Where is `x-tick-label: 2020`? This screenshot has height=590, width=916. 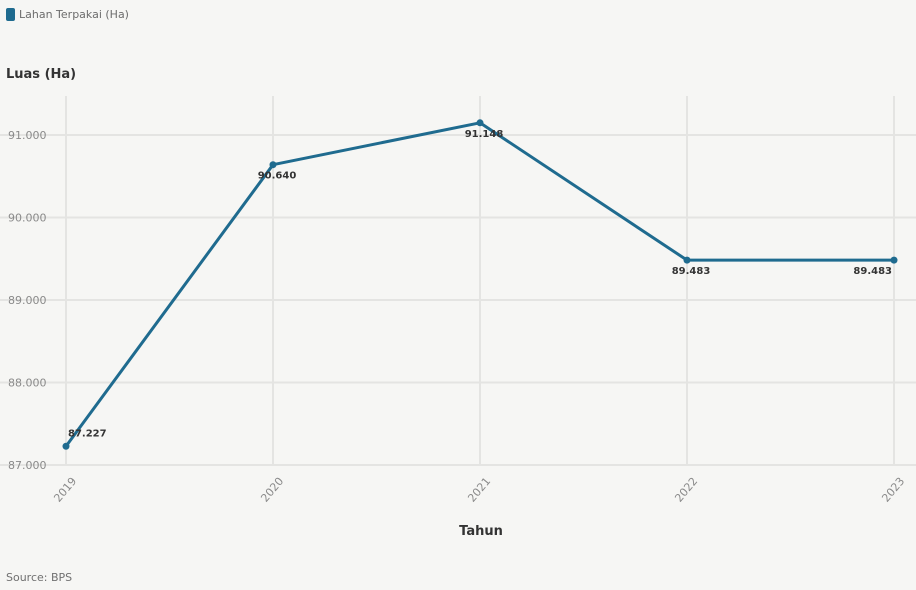
x-tick-label: 2020 is located at coordinates (272, 490).